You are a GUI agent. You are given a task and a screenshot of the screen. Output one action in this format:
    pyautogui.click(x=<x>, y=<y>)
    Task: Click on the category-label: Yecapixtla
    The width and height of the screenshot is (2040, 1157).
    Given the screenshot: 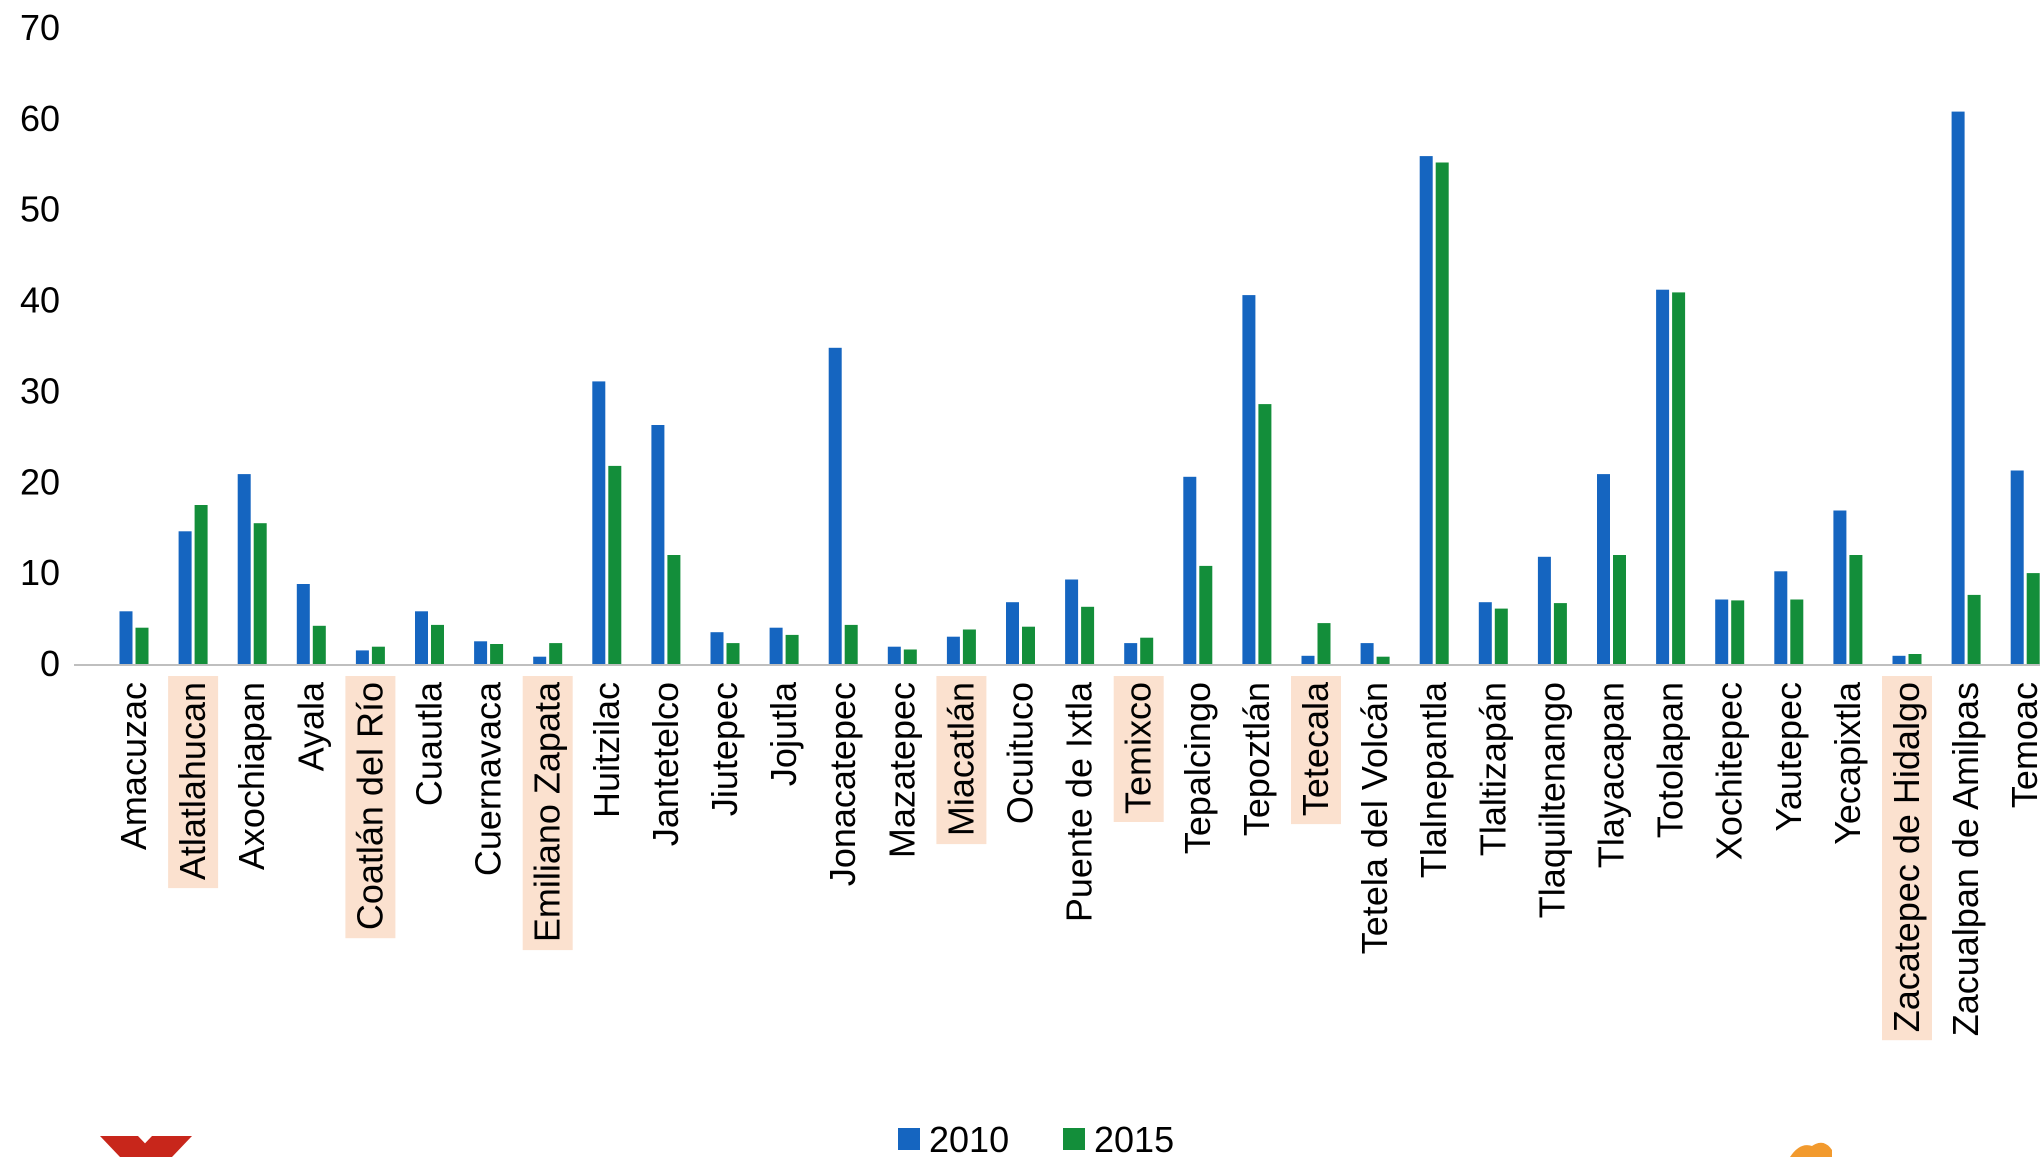 What is the action you would take?
    pyautogui.click(x=1847, y=763)
    